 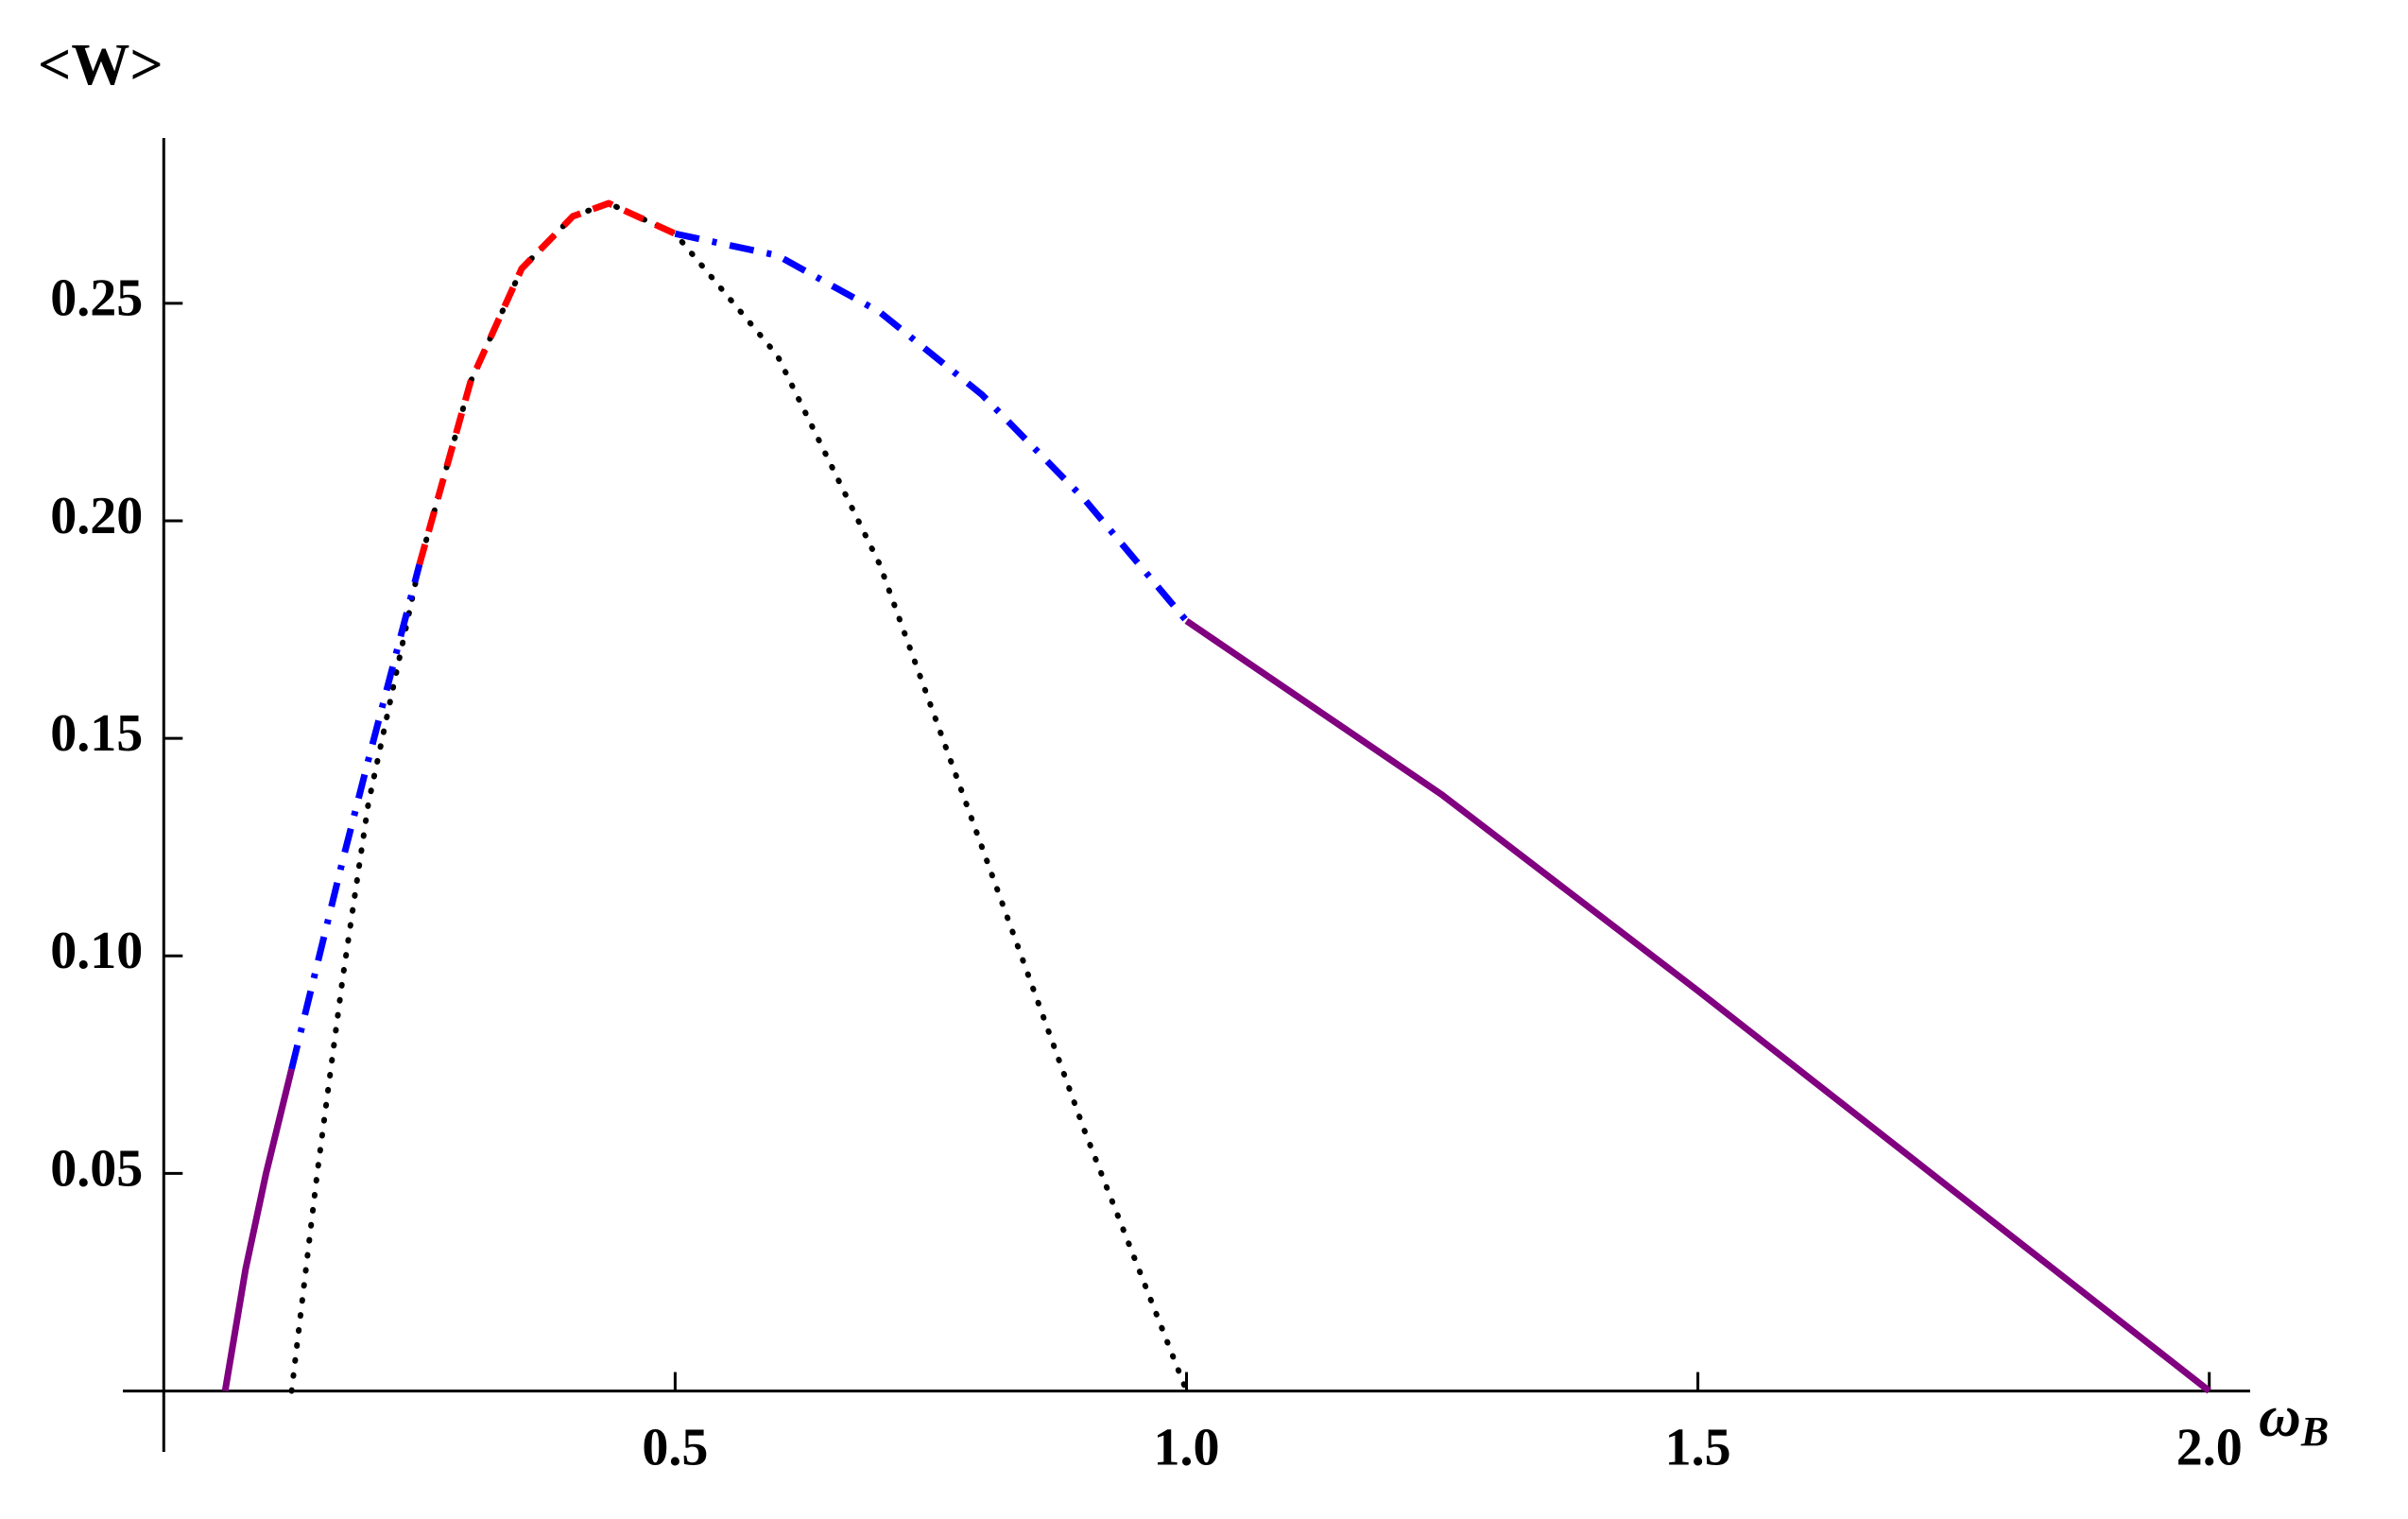 What do you see at coordinates (675, 1447) in the screenshot?
I see `x-tick-label: 0.5` at bounding box center [675, 1447].